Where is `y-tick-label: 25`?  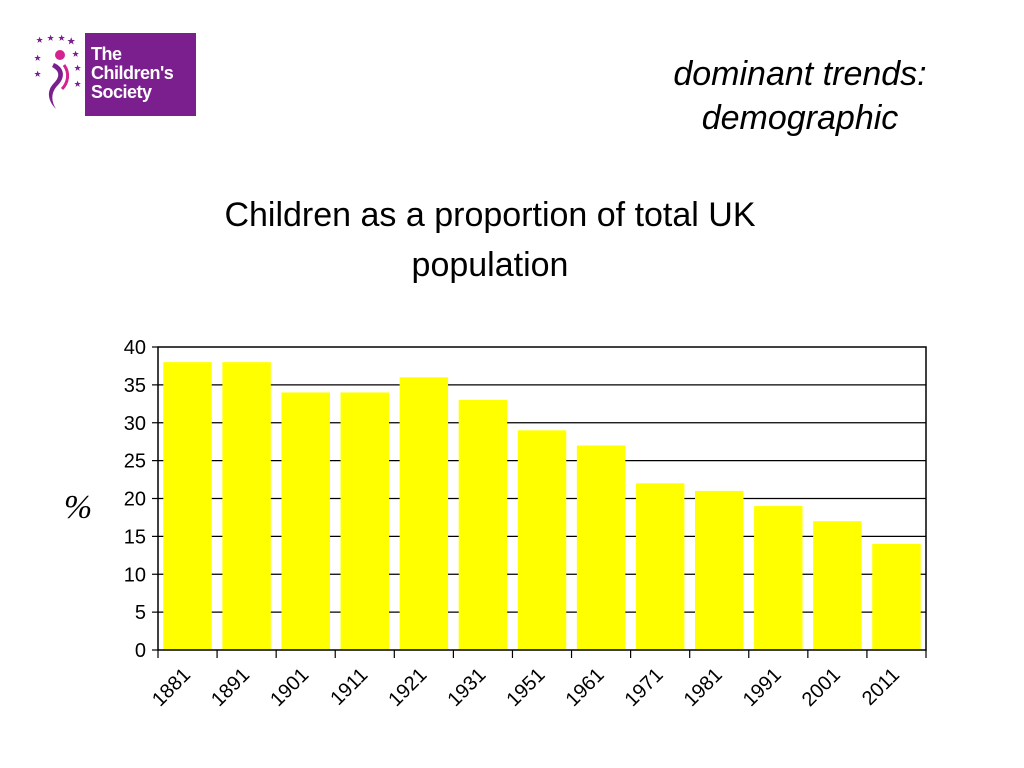
y-tick-label: 25 is located at coordinates (135, 462).